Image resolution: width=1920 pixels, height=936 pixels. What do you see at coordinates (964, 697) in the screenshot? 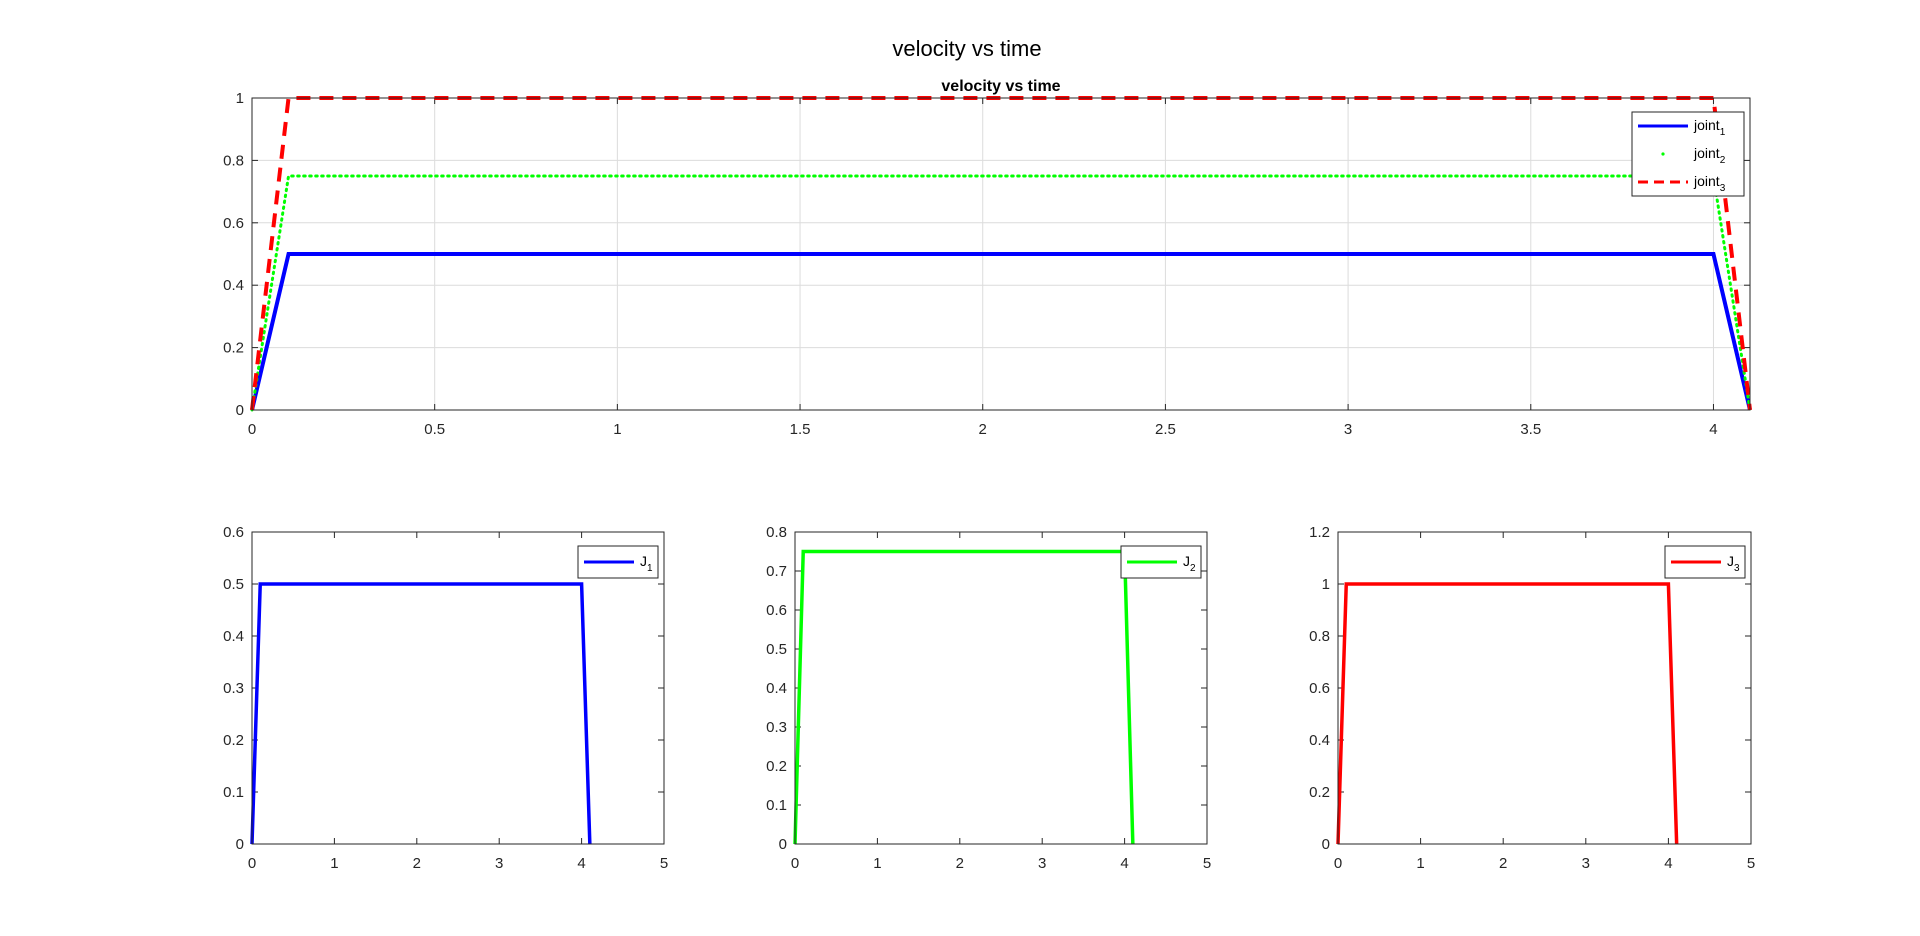
I see `series-line-j2` at bounding box center [964, 697].